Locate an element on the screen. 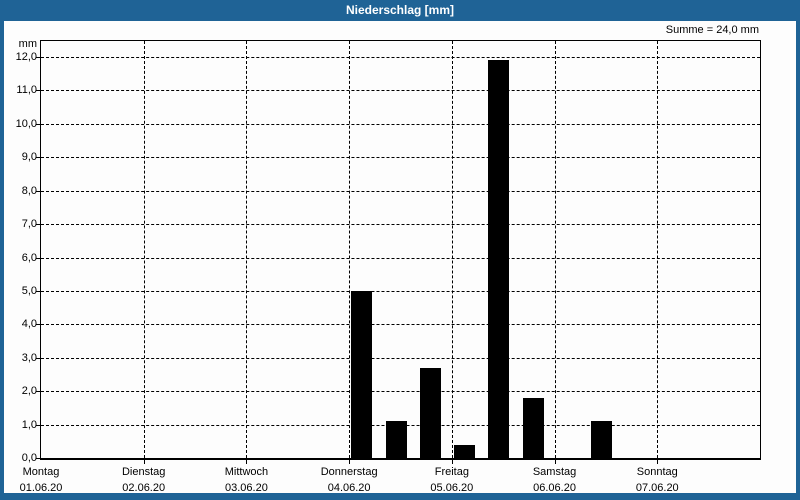 The width and height of the screenshot is (800, 500). window-titlebar: Niederschlag [mm] is located at coordinates (400, 10).